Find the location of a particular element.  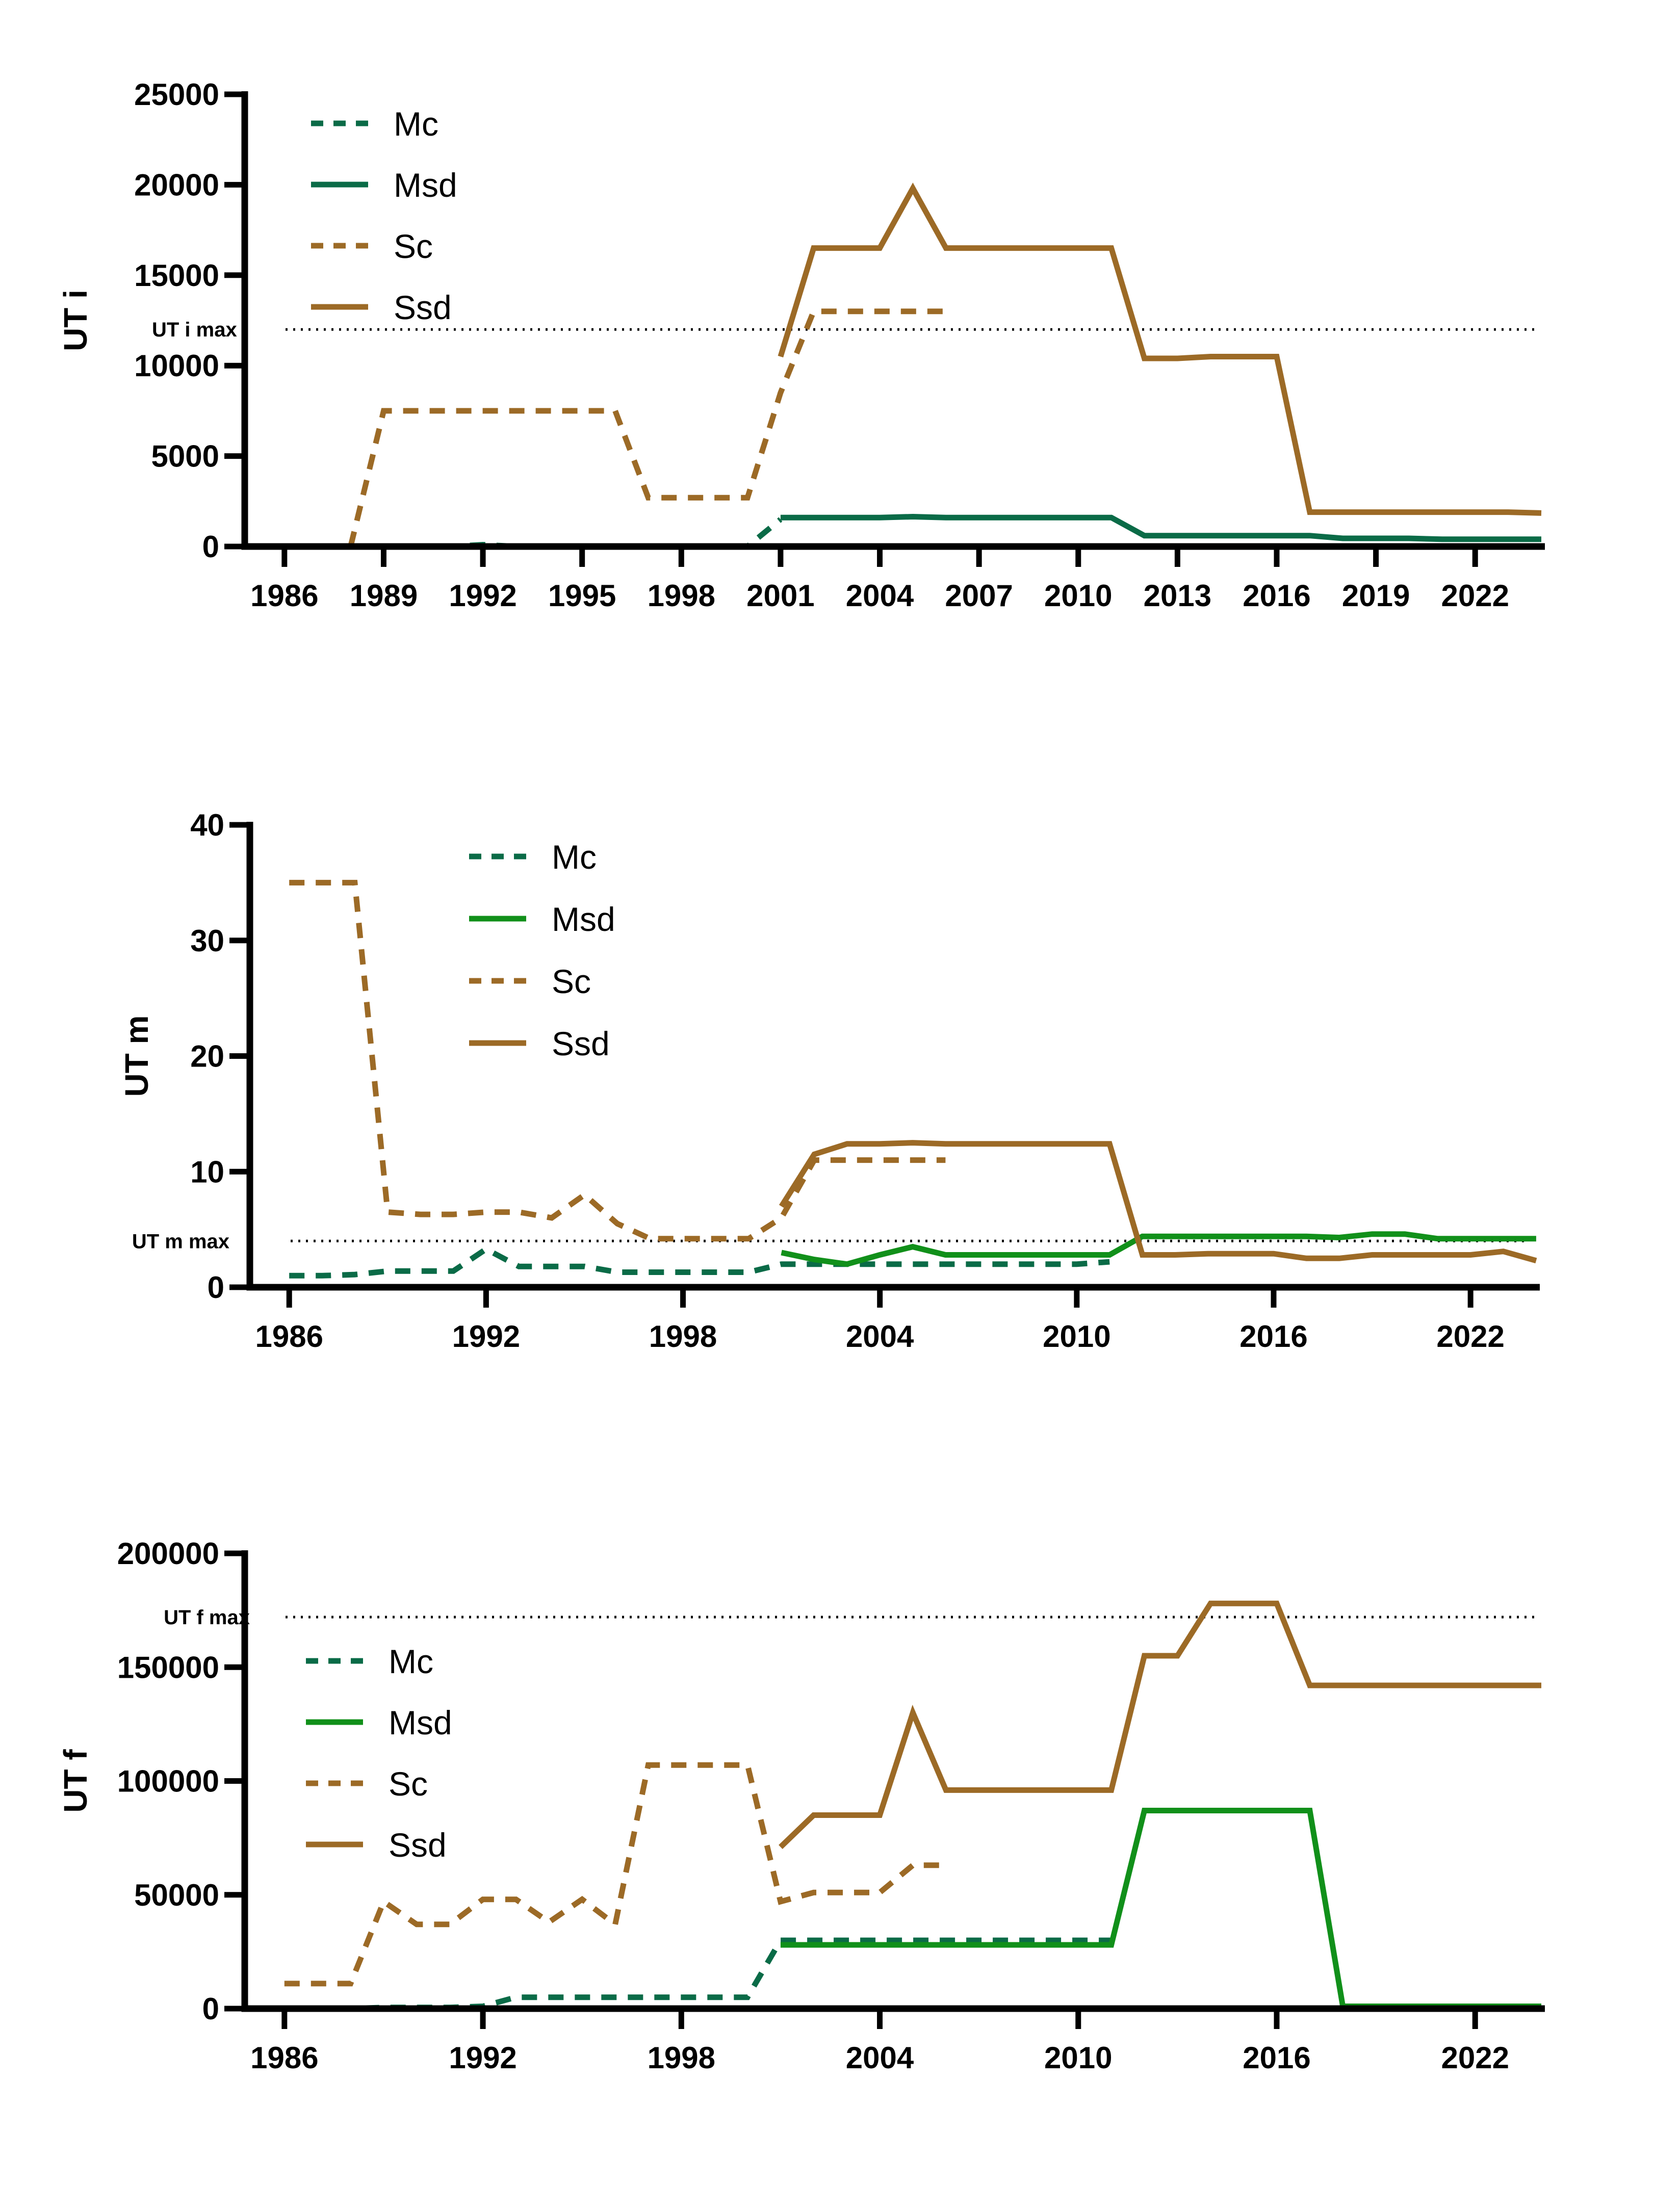

y-tick-label: 10000 is located at coordinates (176, 366).